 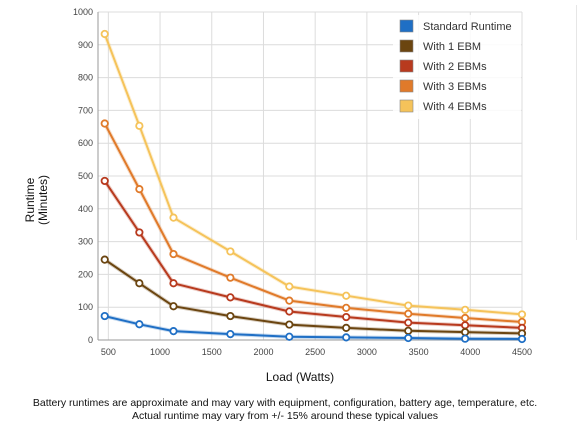 What do you see at coordinates (108, 352) in the screenshot?
I see `x-tick-label: 500` at bounding box center [108, 352].